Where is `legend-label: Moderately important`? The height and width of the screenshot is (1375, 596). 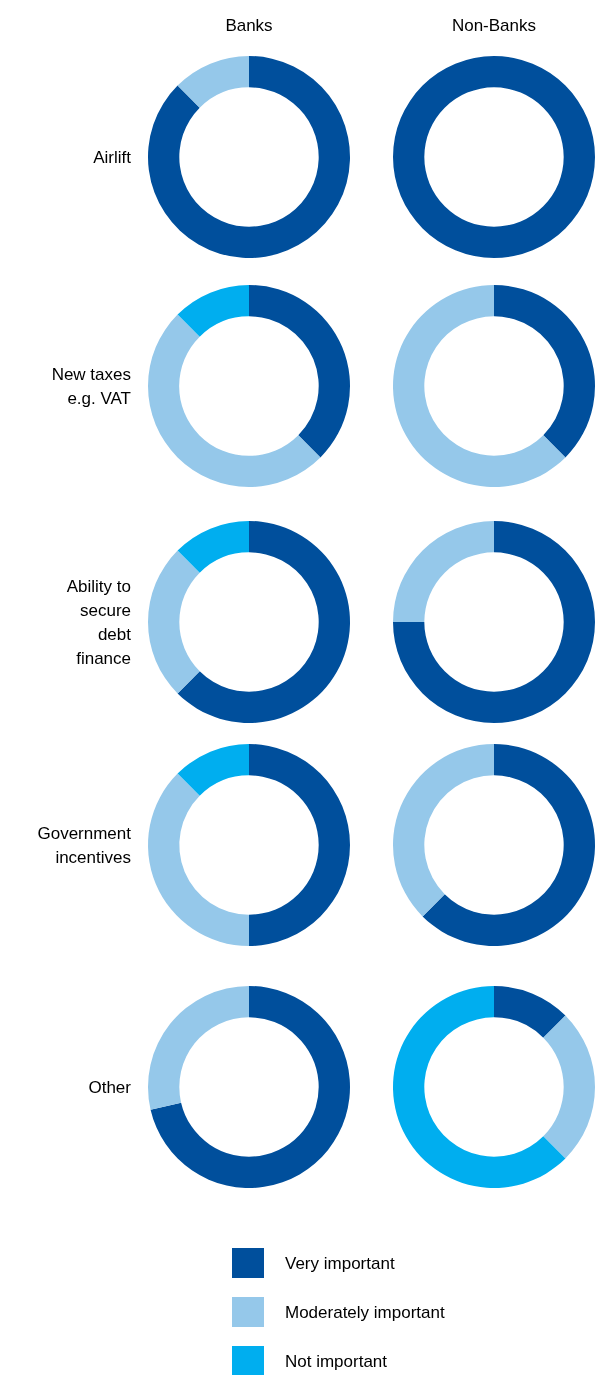 legend-label: Moderately important is located at coordinates (365, 1312).